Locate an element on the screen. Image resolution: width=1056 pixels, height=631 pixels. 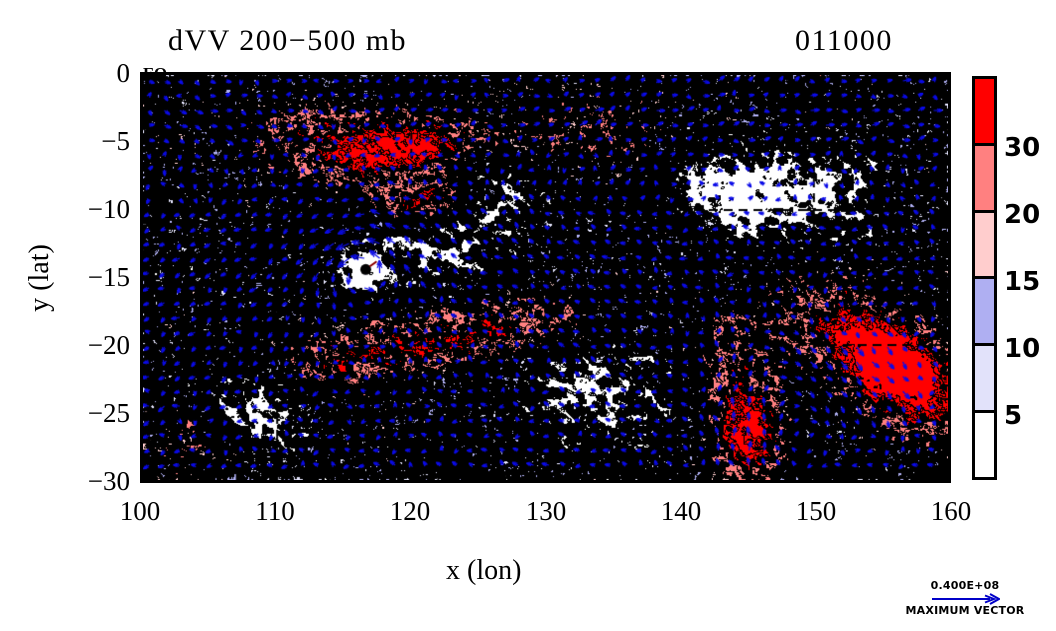
y-axis-label: y (lat) is located at coordinates (39, 278).